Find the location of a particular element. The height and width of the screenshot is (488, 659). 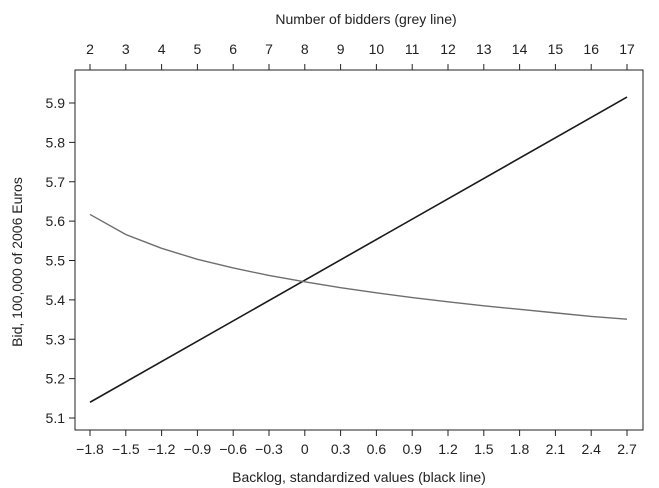

x-tick-label: 2.7 is located at coordinates (627, 449).